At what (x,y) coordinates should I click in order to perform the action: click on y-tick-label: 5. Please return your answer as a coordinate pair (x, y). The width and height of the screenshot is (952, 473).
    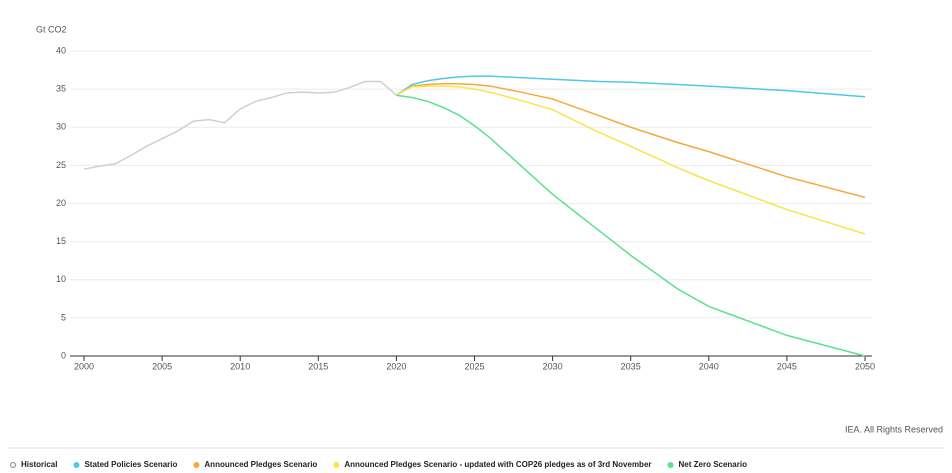
    Looking at the image, I should click on (63, 317).